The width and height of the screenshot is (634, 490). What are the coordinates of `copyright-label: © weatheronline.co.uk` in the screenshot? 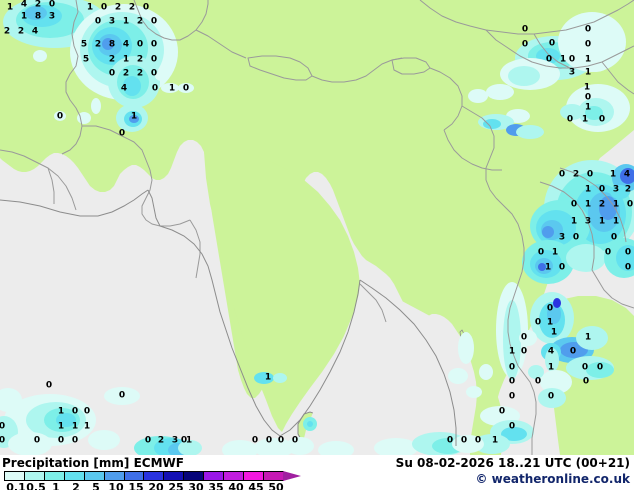 It's located at (552, 479).